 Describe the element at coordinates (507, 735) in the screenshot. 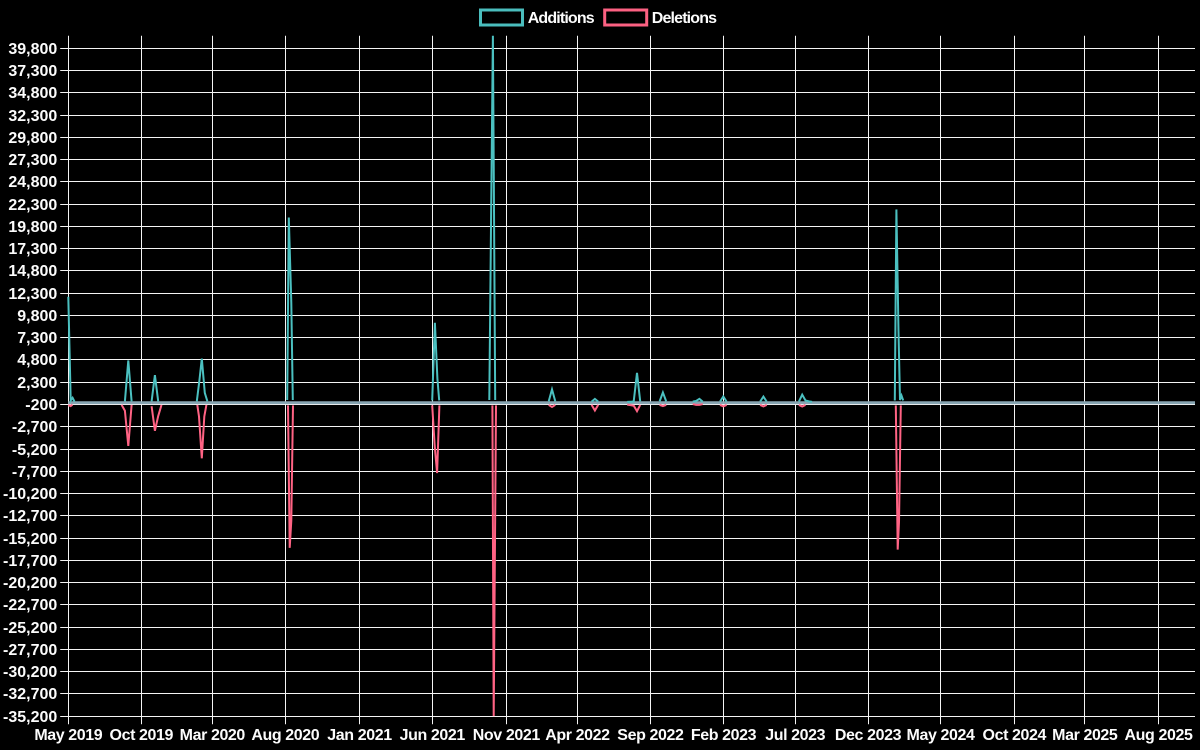

I see `svg-text: Nov 2021` at that location.